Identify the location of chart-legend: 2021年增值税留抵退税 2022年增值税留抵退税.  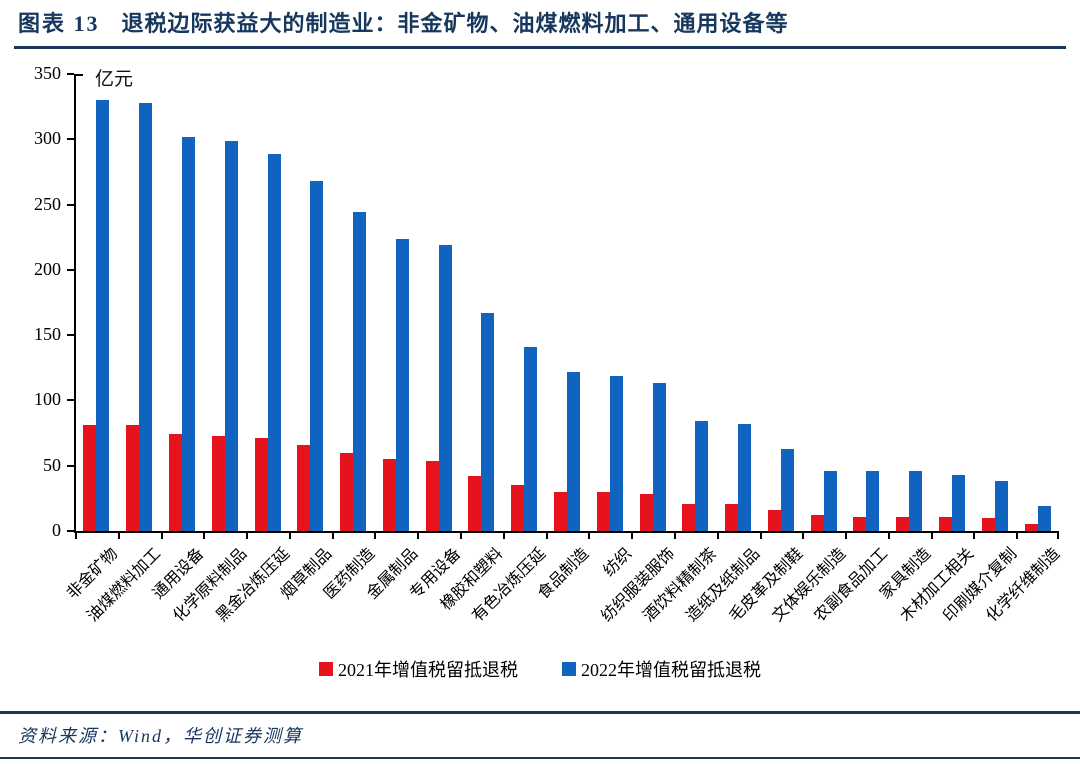
(540, 669).